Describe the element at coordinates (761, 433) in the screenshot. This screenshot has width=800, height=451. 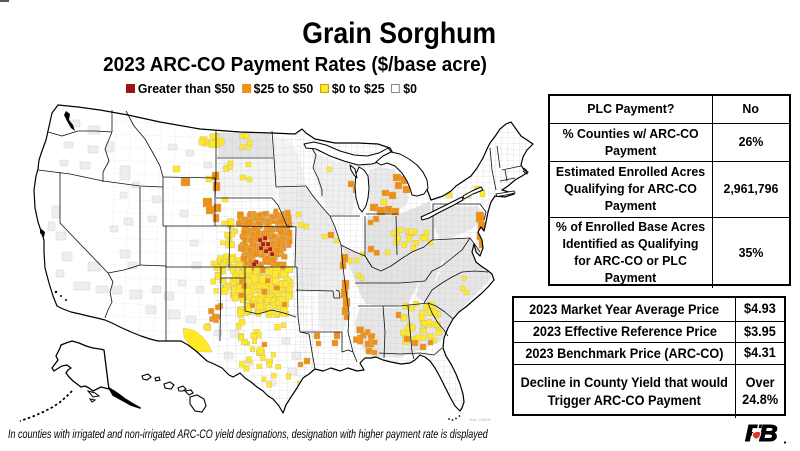
I see `svg-text: FB` at that location.